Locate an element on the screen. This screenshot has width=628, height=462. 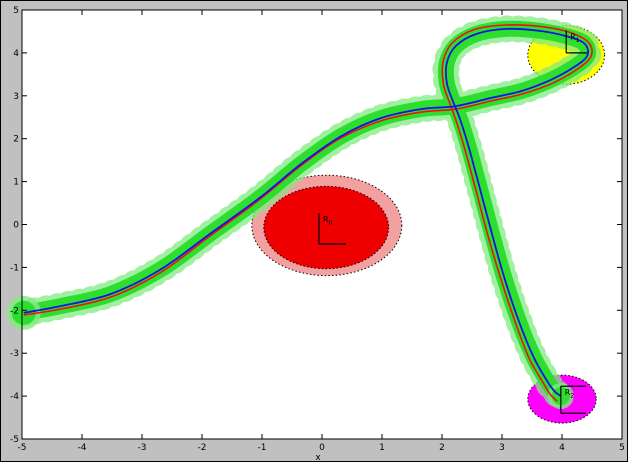
x-tick-label: 2 is located at coordinates (442, 448).